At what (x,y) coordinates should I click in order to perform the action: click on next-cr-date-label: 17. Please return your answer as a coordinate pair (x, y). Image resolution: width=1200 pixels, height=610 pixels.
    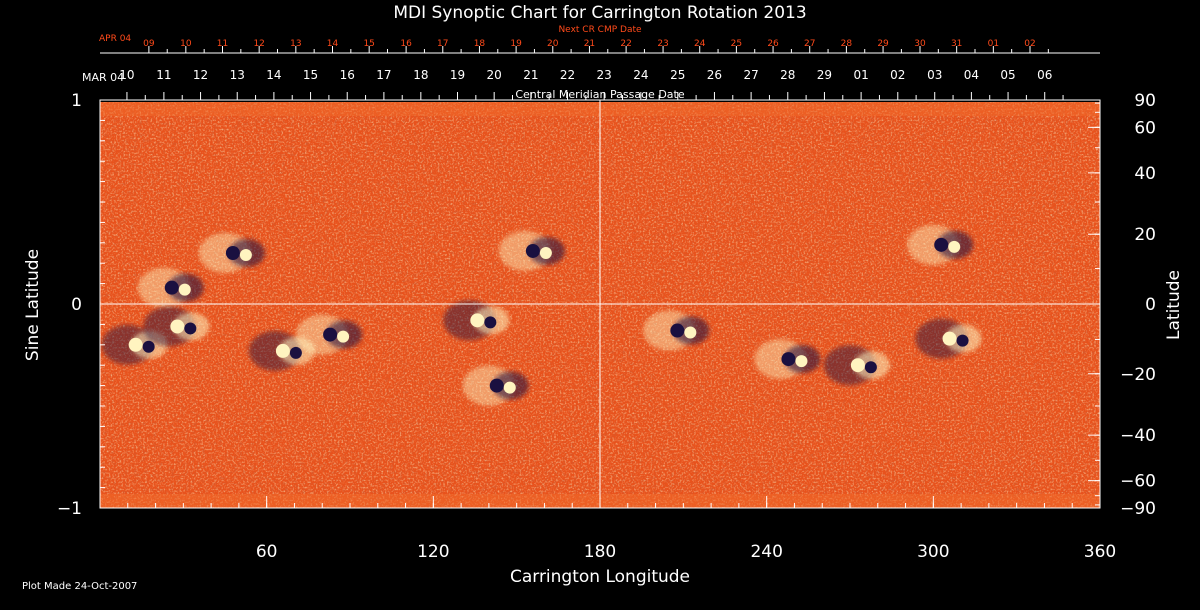
    Looking at the image, I should click on (442, 44).